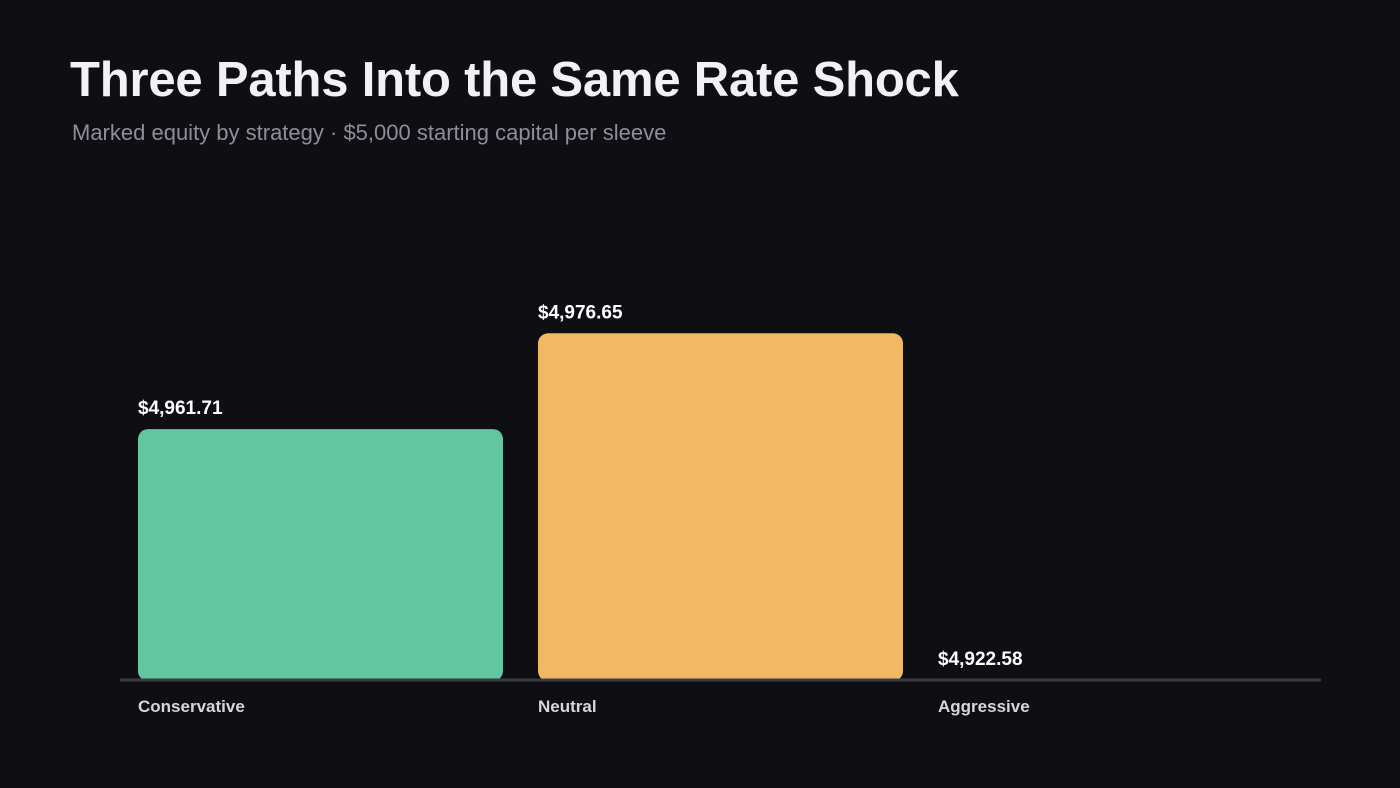 This screenshot has width=1400, height=788. Describe the element at coordinates (980, 659) in the screenshot. I see `value-label-aggressive: $4,922.58` at that location.